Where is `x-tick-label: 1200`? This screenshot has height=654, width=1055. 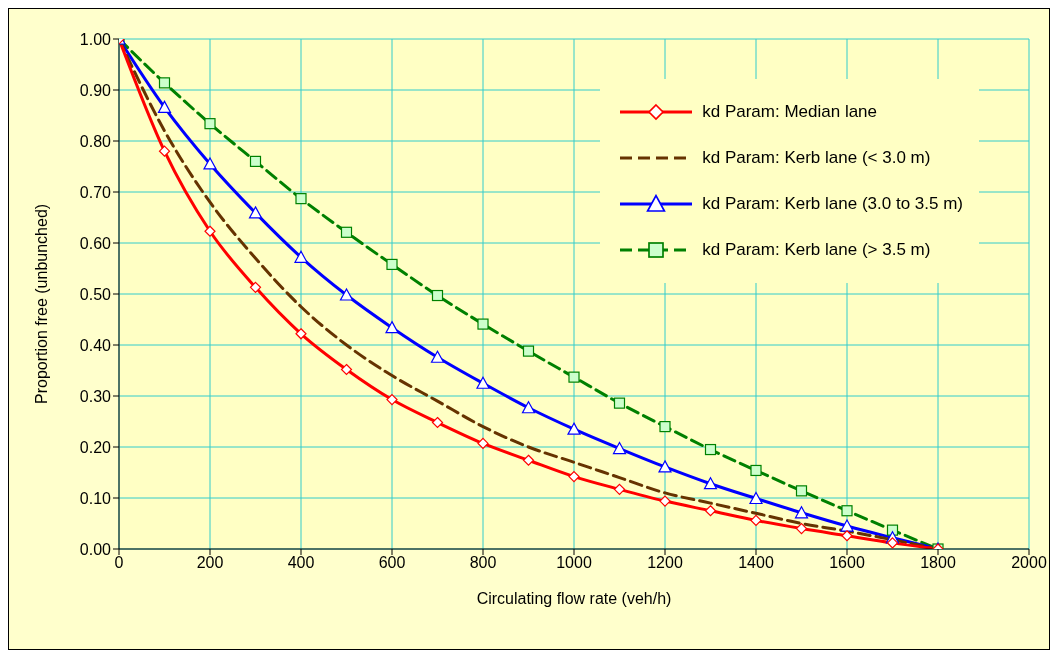 x-tick-label: 1200 is located at coordinates (665, 563).